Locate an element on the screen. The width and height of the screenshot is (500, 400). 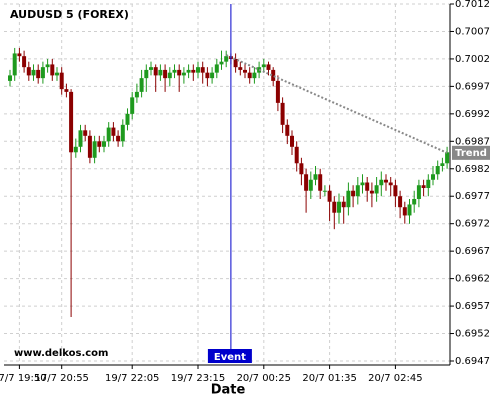
y-tick-label: 0.6997 is located at coordinates (472, 86).